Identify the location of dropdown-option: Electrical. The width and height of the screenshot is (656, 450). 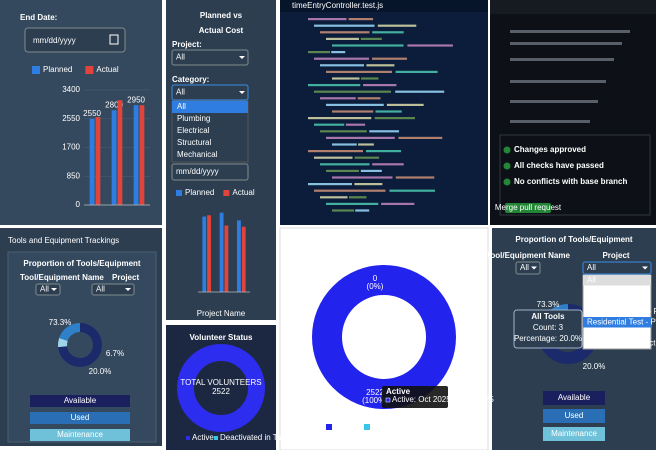
(193, 130).